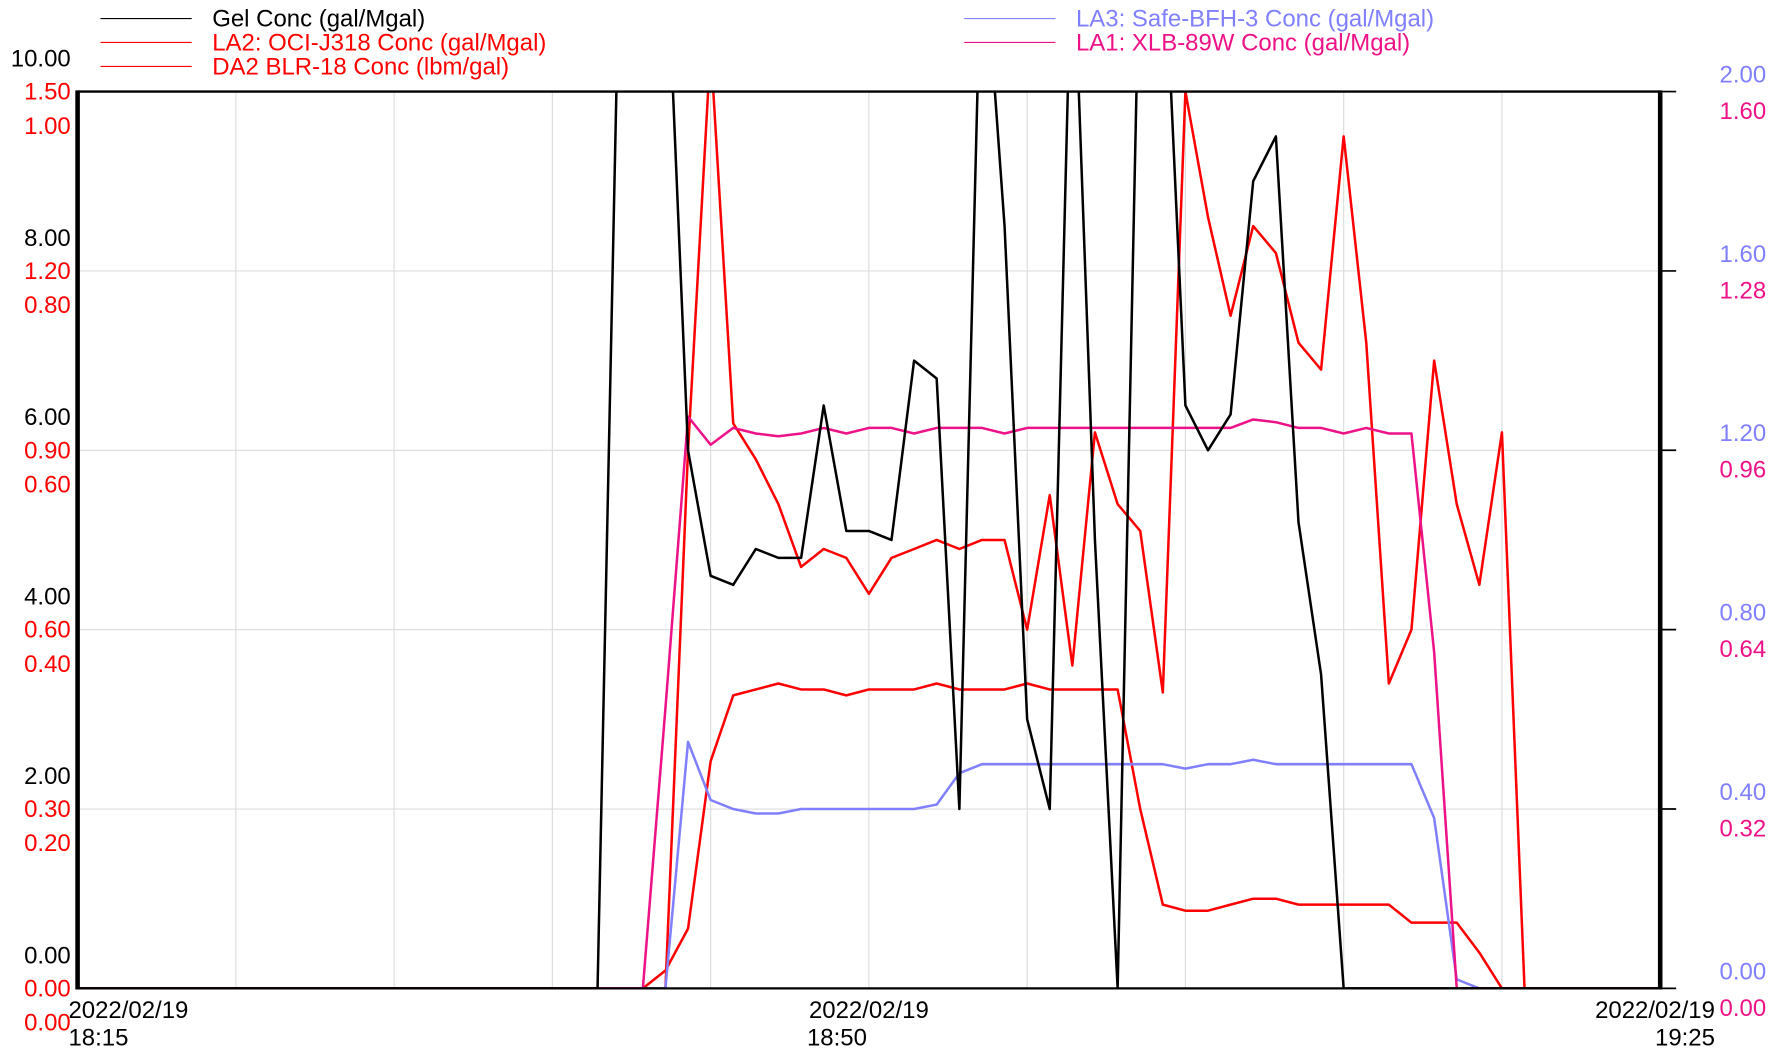 Image resolution: width=1780 pixels, height=1048 pixels. I want to click on y-tick-label: 10.00, so click(41, 58).